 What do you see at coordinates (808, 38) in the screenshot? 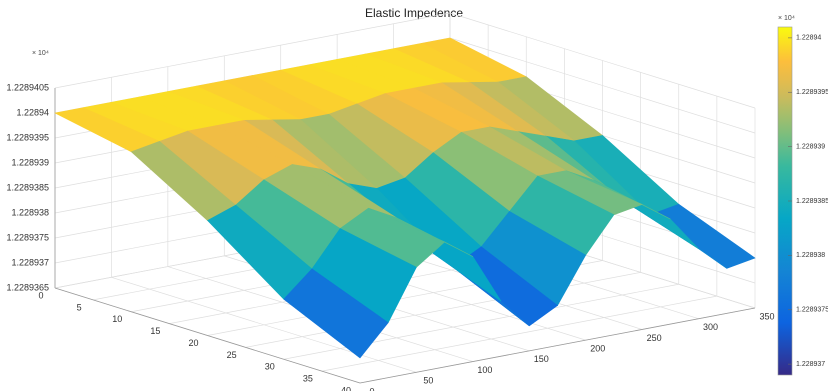
I see `colorbar-tick-label: 1.22894` at bounding box center [808, 38].